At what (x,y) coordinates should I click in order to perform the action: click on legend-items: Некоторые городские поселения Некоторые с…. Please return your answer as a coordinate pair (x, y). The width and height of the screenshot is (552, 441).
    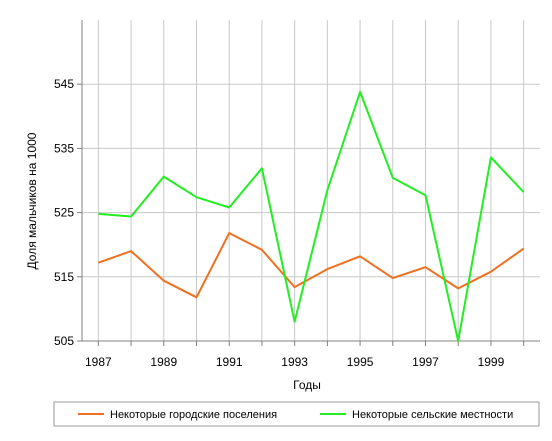
    Looking at the image, I should click on (295, 415).